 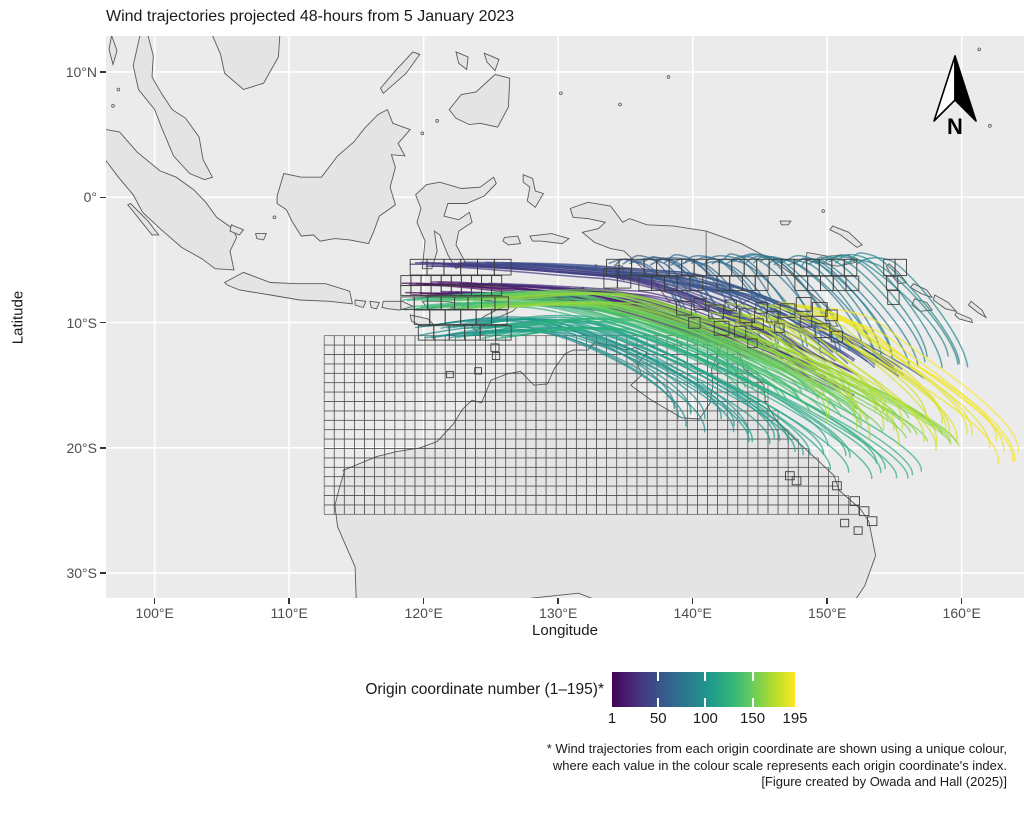 I want to click on land-sumatra, so click(x=172, y=200).